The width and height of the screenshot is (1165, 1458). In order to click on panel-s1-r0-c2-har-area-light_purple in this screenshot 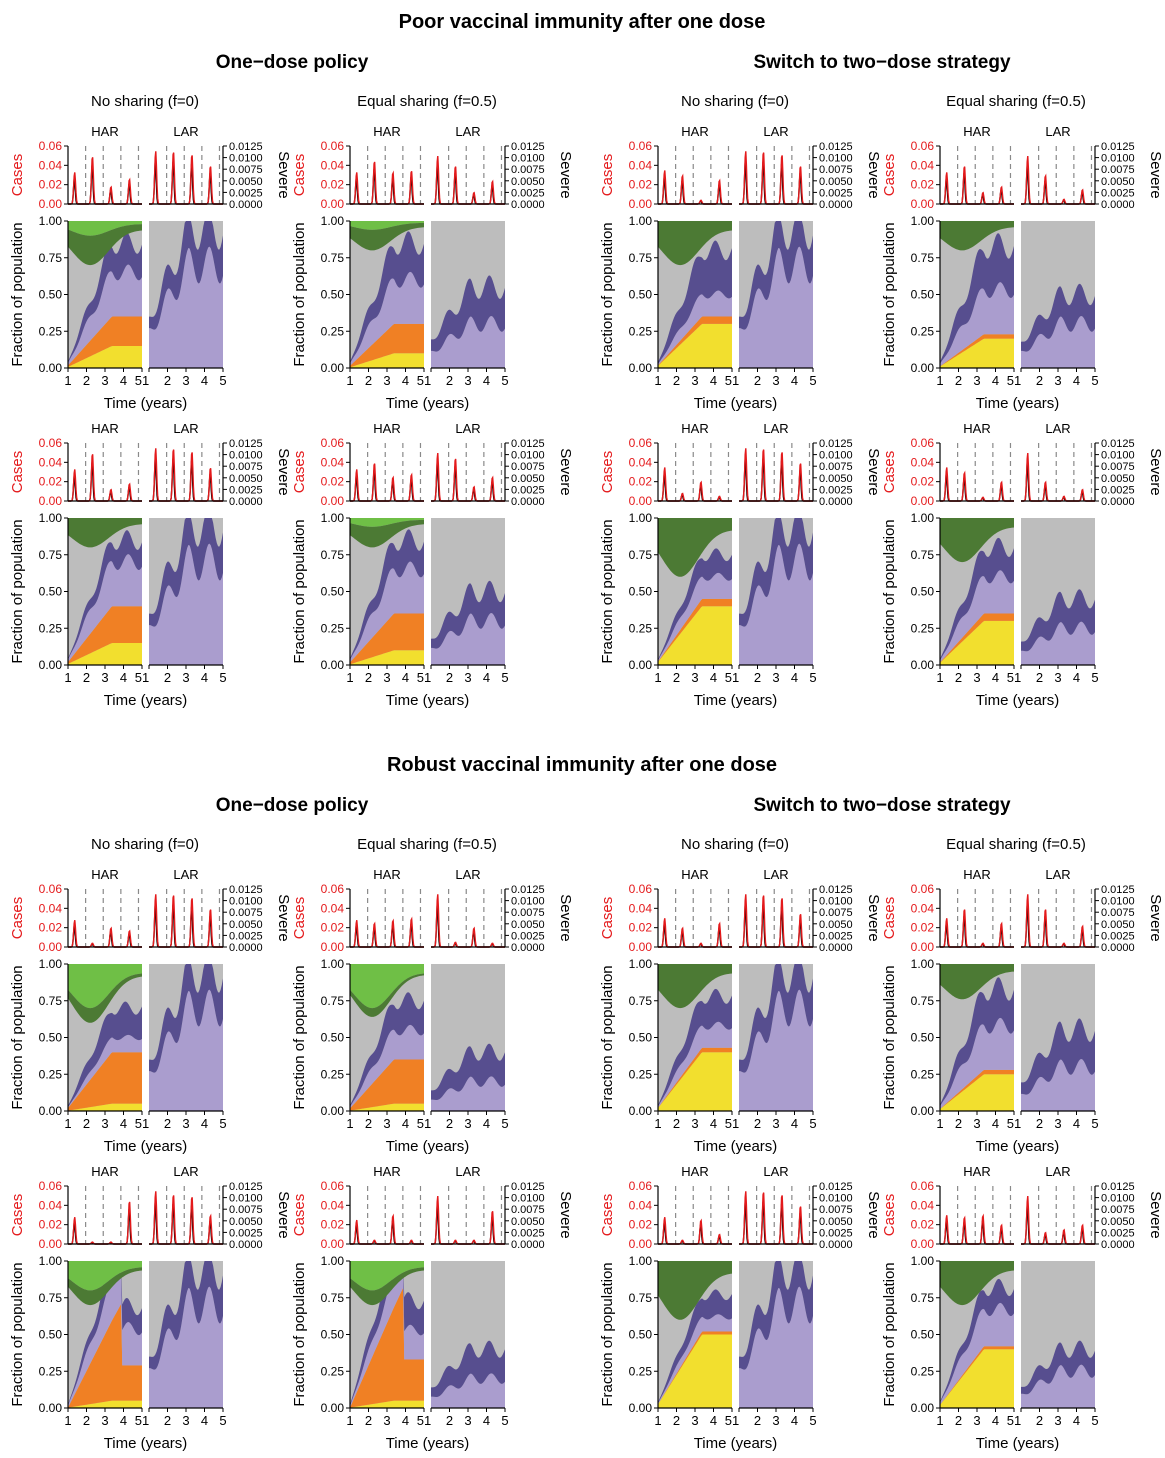, I will do `click(695, 1066)`.